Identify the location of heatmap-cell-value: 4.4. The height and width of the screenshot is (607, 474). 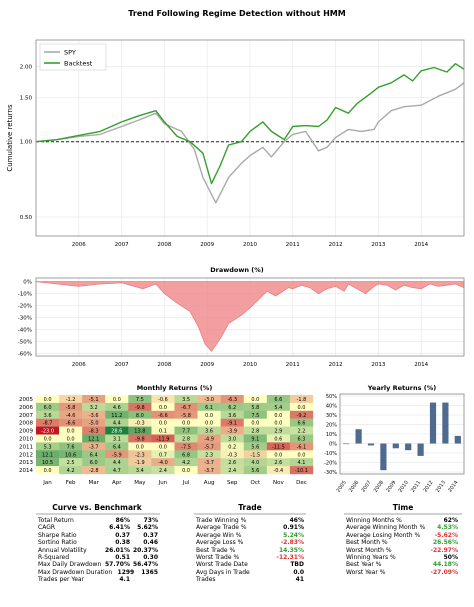
(117, 424).